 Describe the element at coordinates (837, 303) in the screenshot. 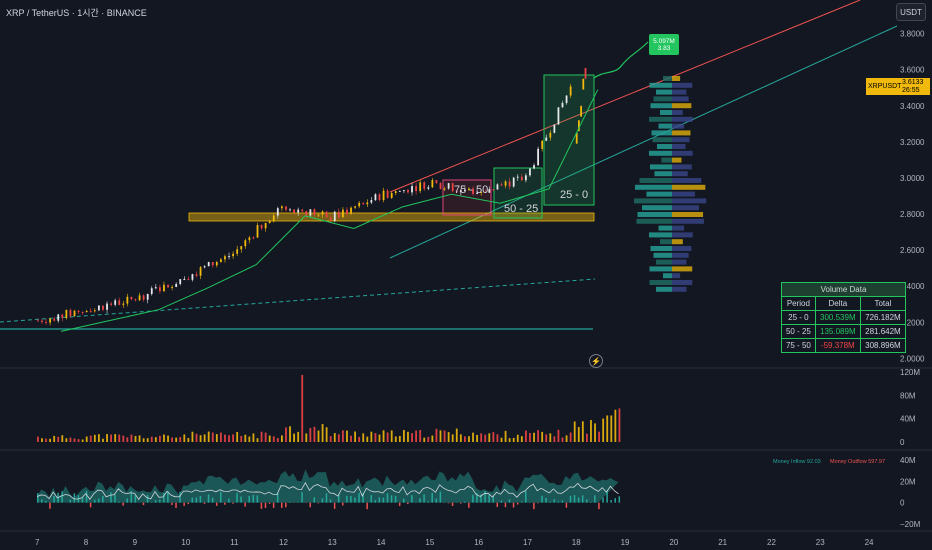

I see `col-delta: Delta` at that location.